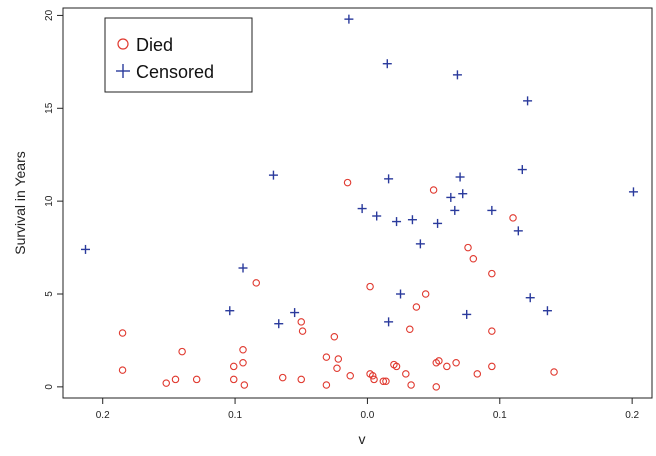 The height and width of the screenshot is (456, 656). I want to click on legend-died-marker, so click(123, 44).